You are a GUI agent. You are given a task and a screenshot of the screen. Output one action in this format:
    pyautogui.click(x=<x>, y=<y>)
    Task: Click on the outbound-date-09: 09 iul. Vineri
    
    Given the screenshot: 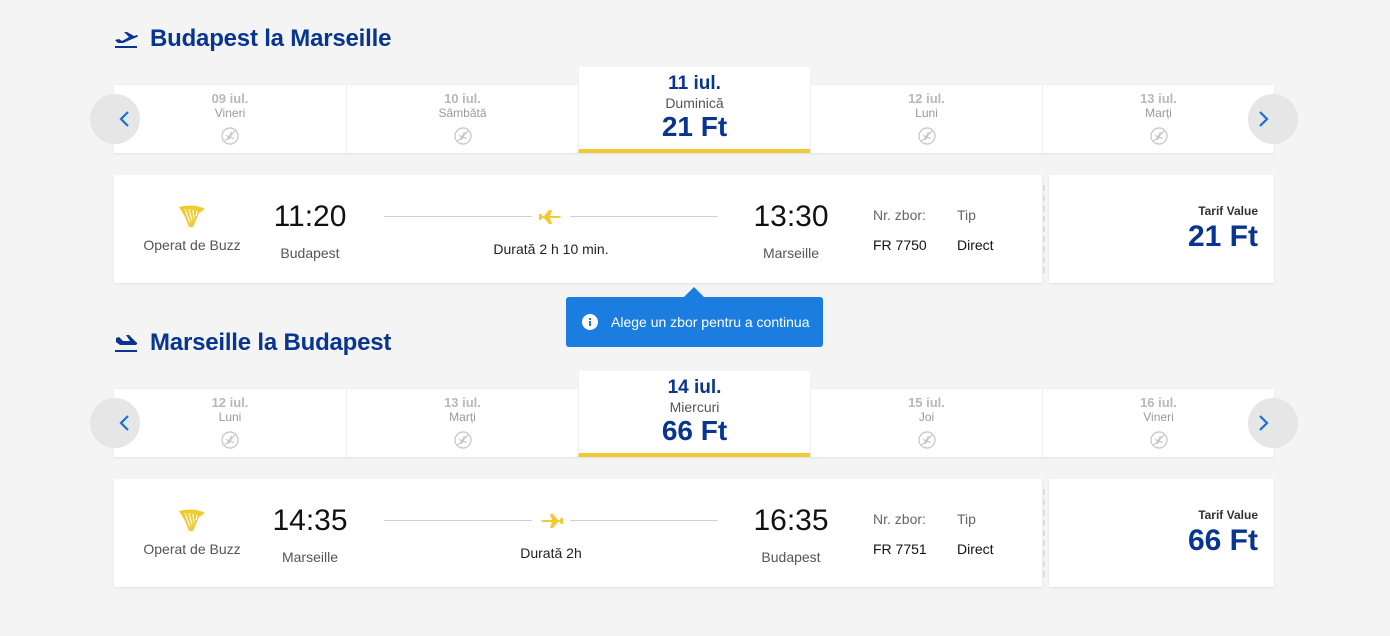 What is the action you would take?
    pyautogui.click(x=230, y=119)
    